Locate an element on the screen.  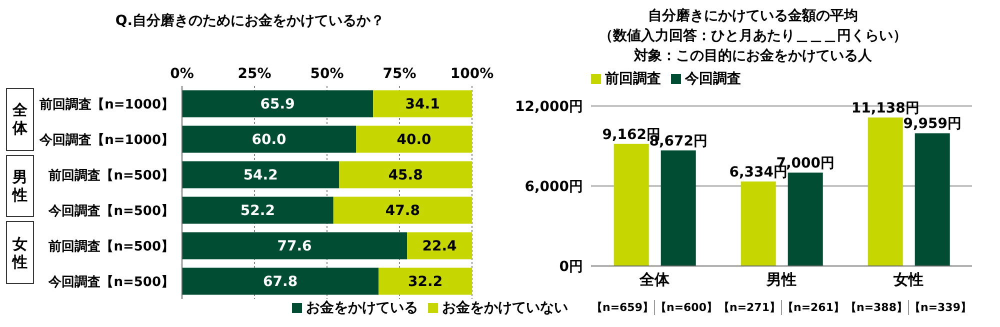
data-label: 45.8 is located at coordinates (405, 176).